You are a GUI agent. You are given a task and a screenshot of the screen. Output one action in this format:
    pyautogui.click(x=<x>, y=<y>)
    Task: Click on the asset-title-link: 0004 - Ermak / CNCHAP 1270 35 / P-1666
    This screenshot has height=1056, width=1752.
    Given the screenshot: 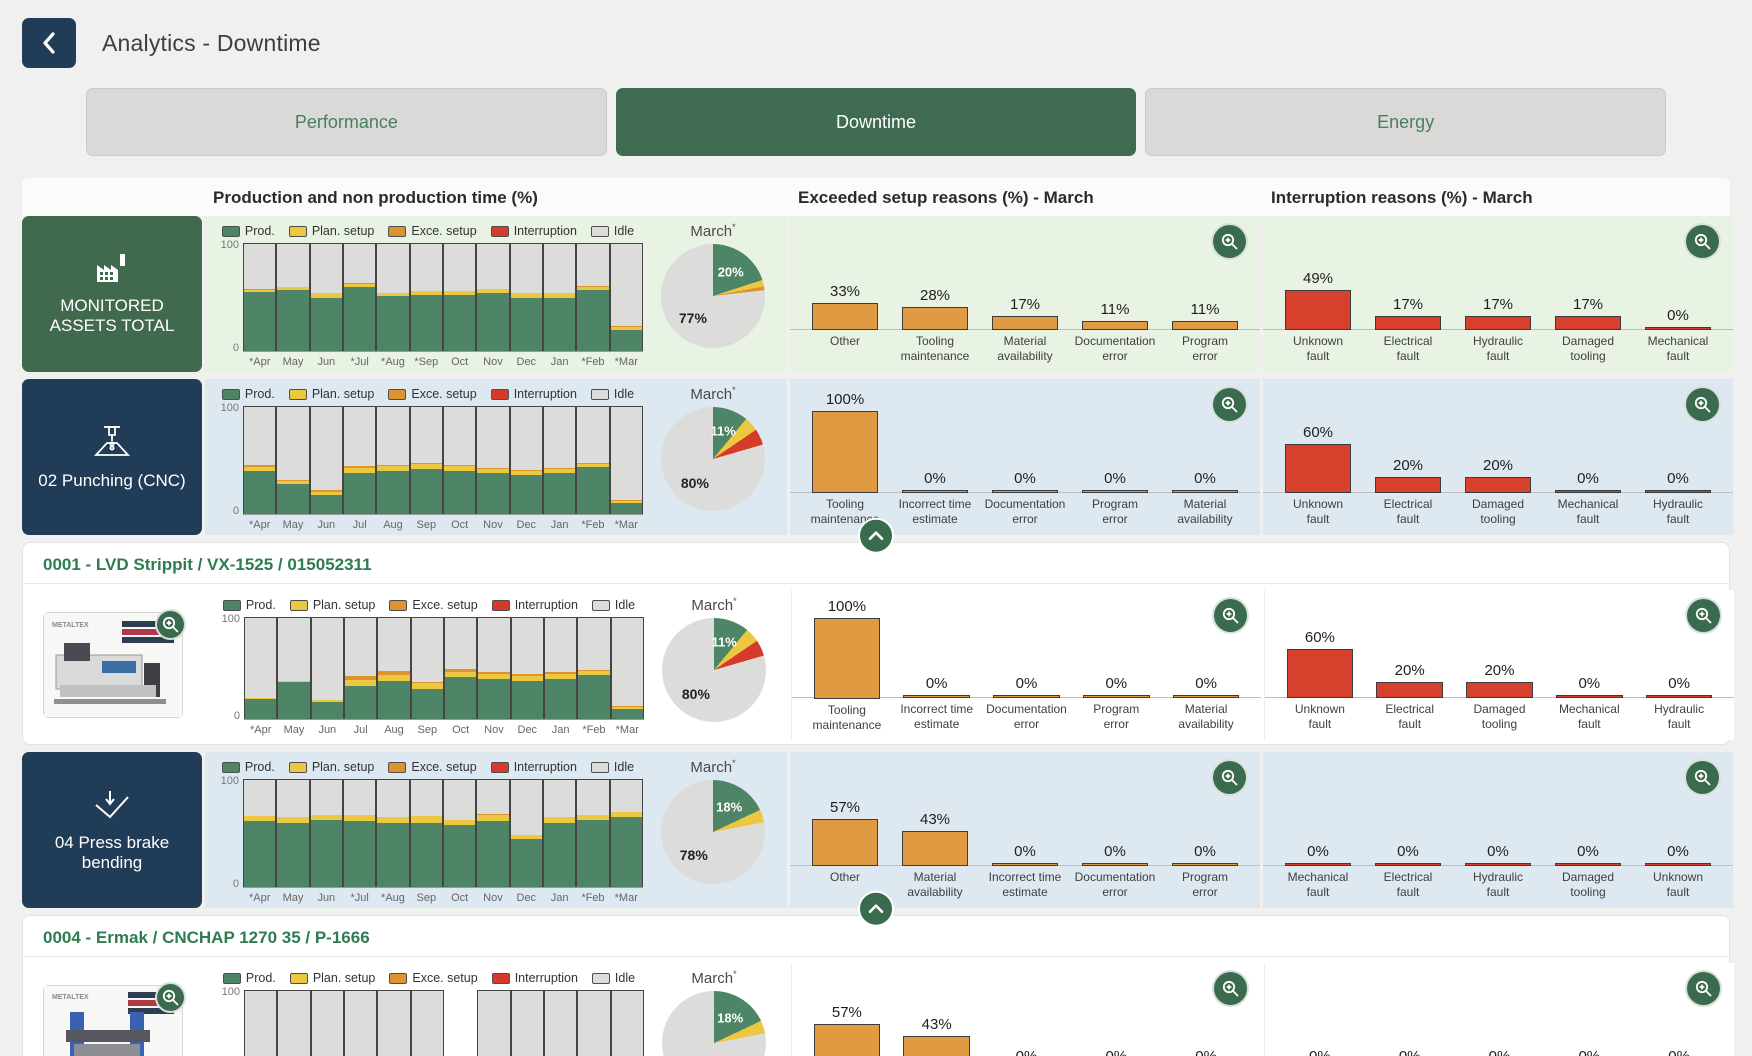 What is the action you would take?
    pyautogui.click(x=876, y=938)
    